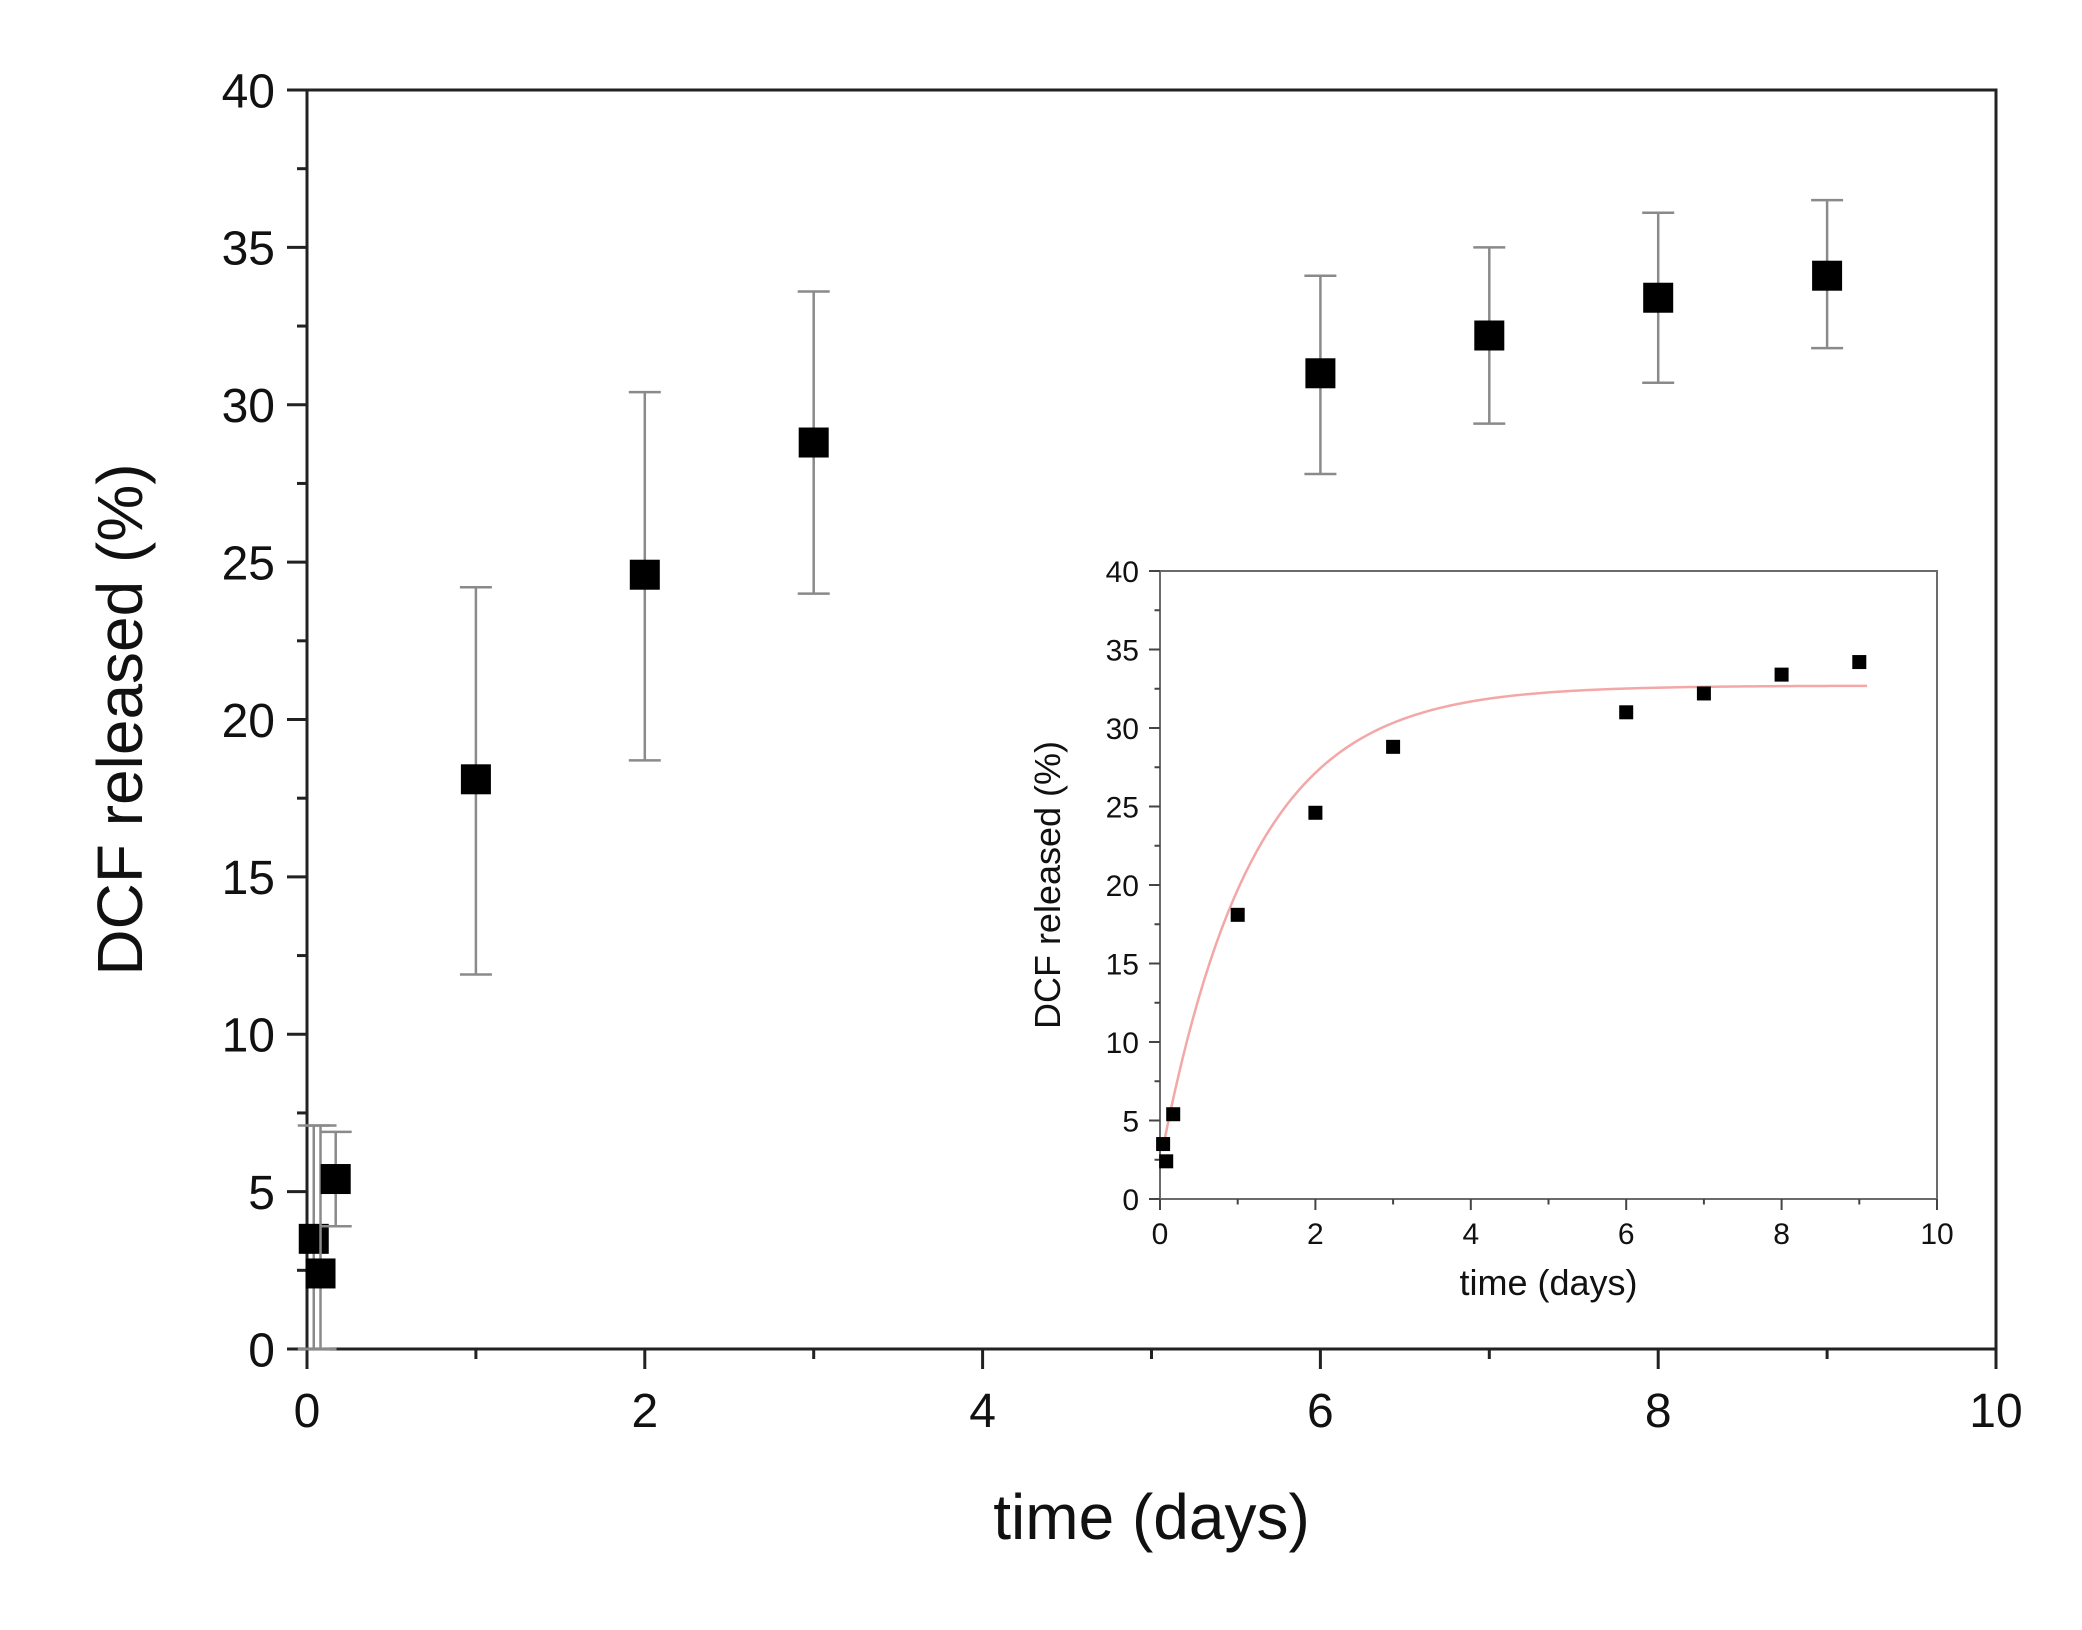 The image size is (2082, 1630). Describe the element at coordinates (248, 249) in the screenshot. I see `main-y-tick-label: 35` at that location.